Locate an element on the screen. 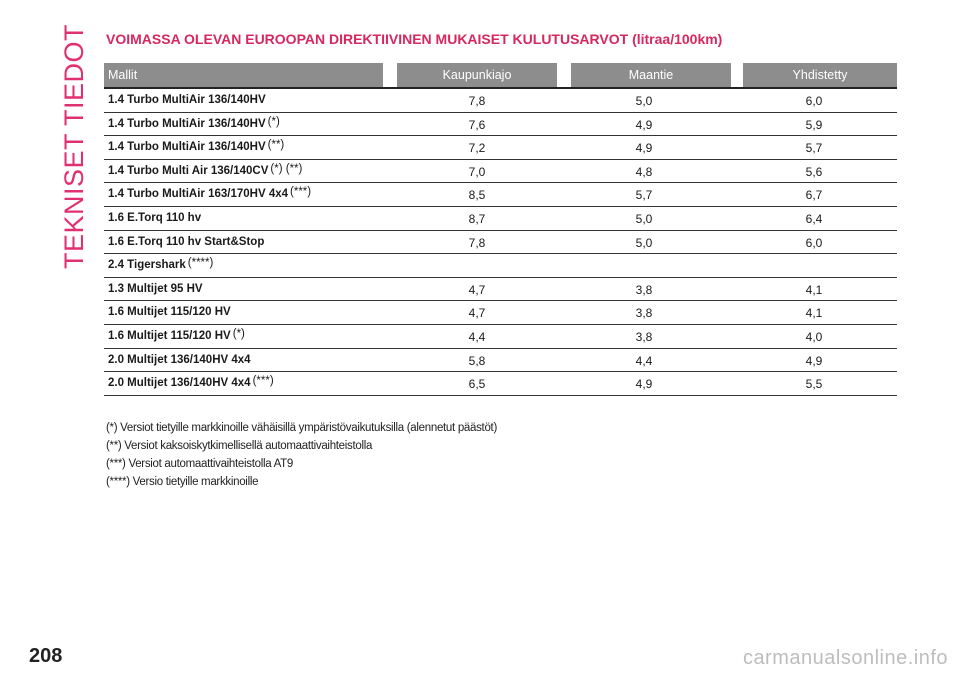 Image resolution: width=960 pixels, height=678 pixels. highway-value: 4,4 is located at coordinates (644, 360).